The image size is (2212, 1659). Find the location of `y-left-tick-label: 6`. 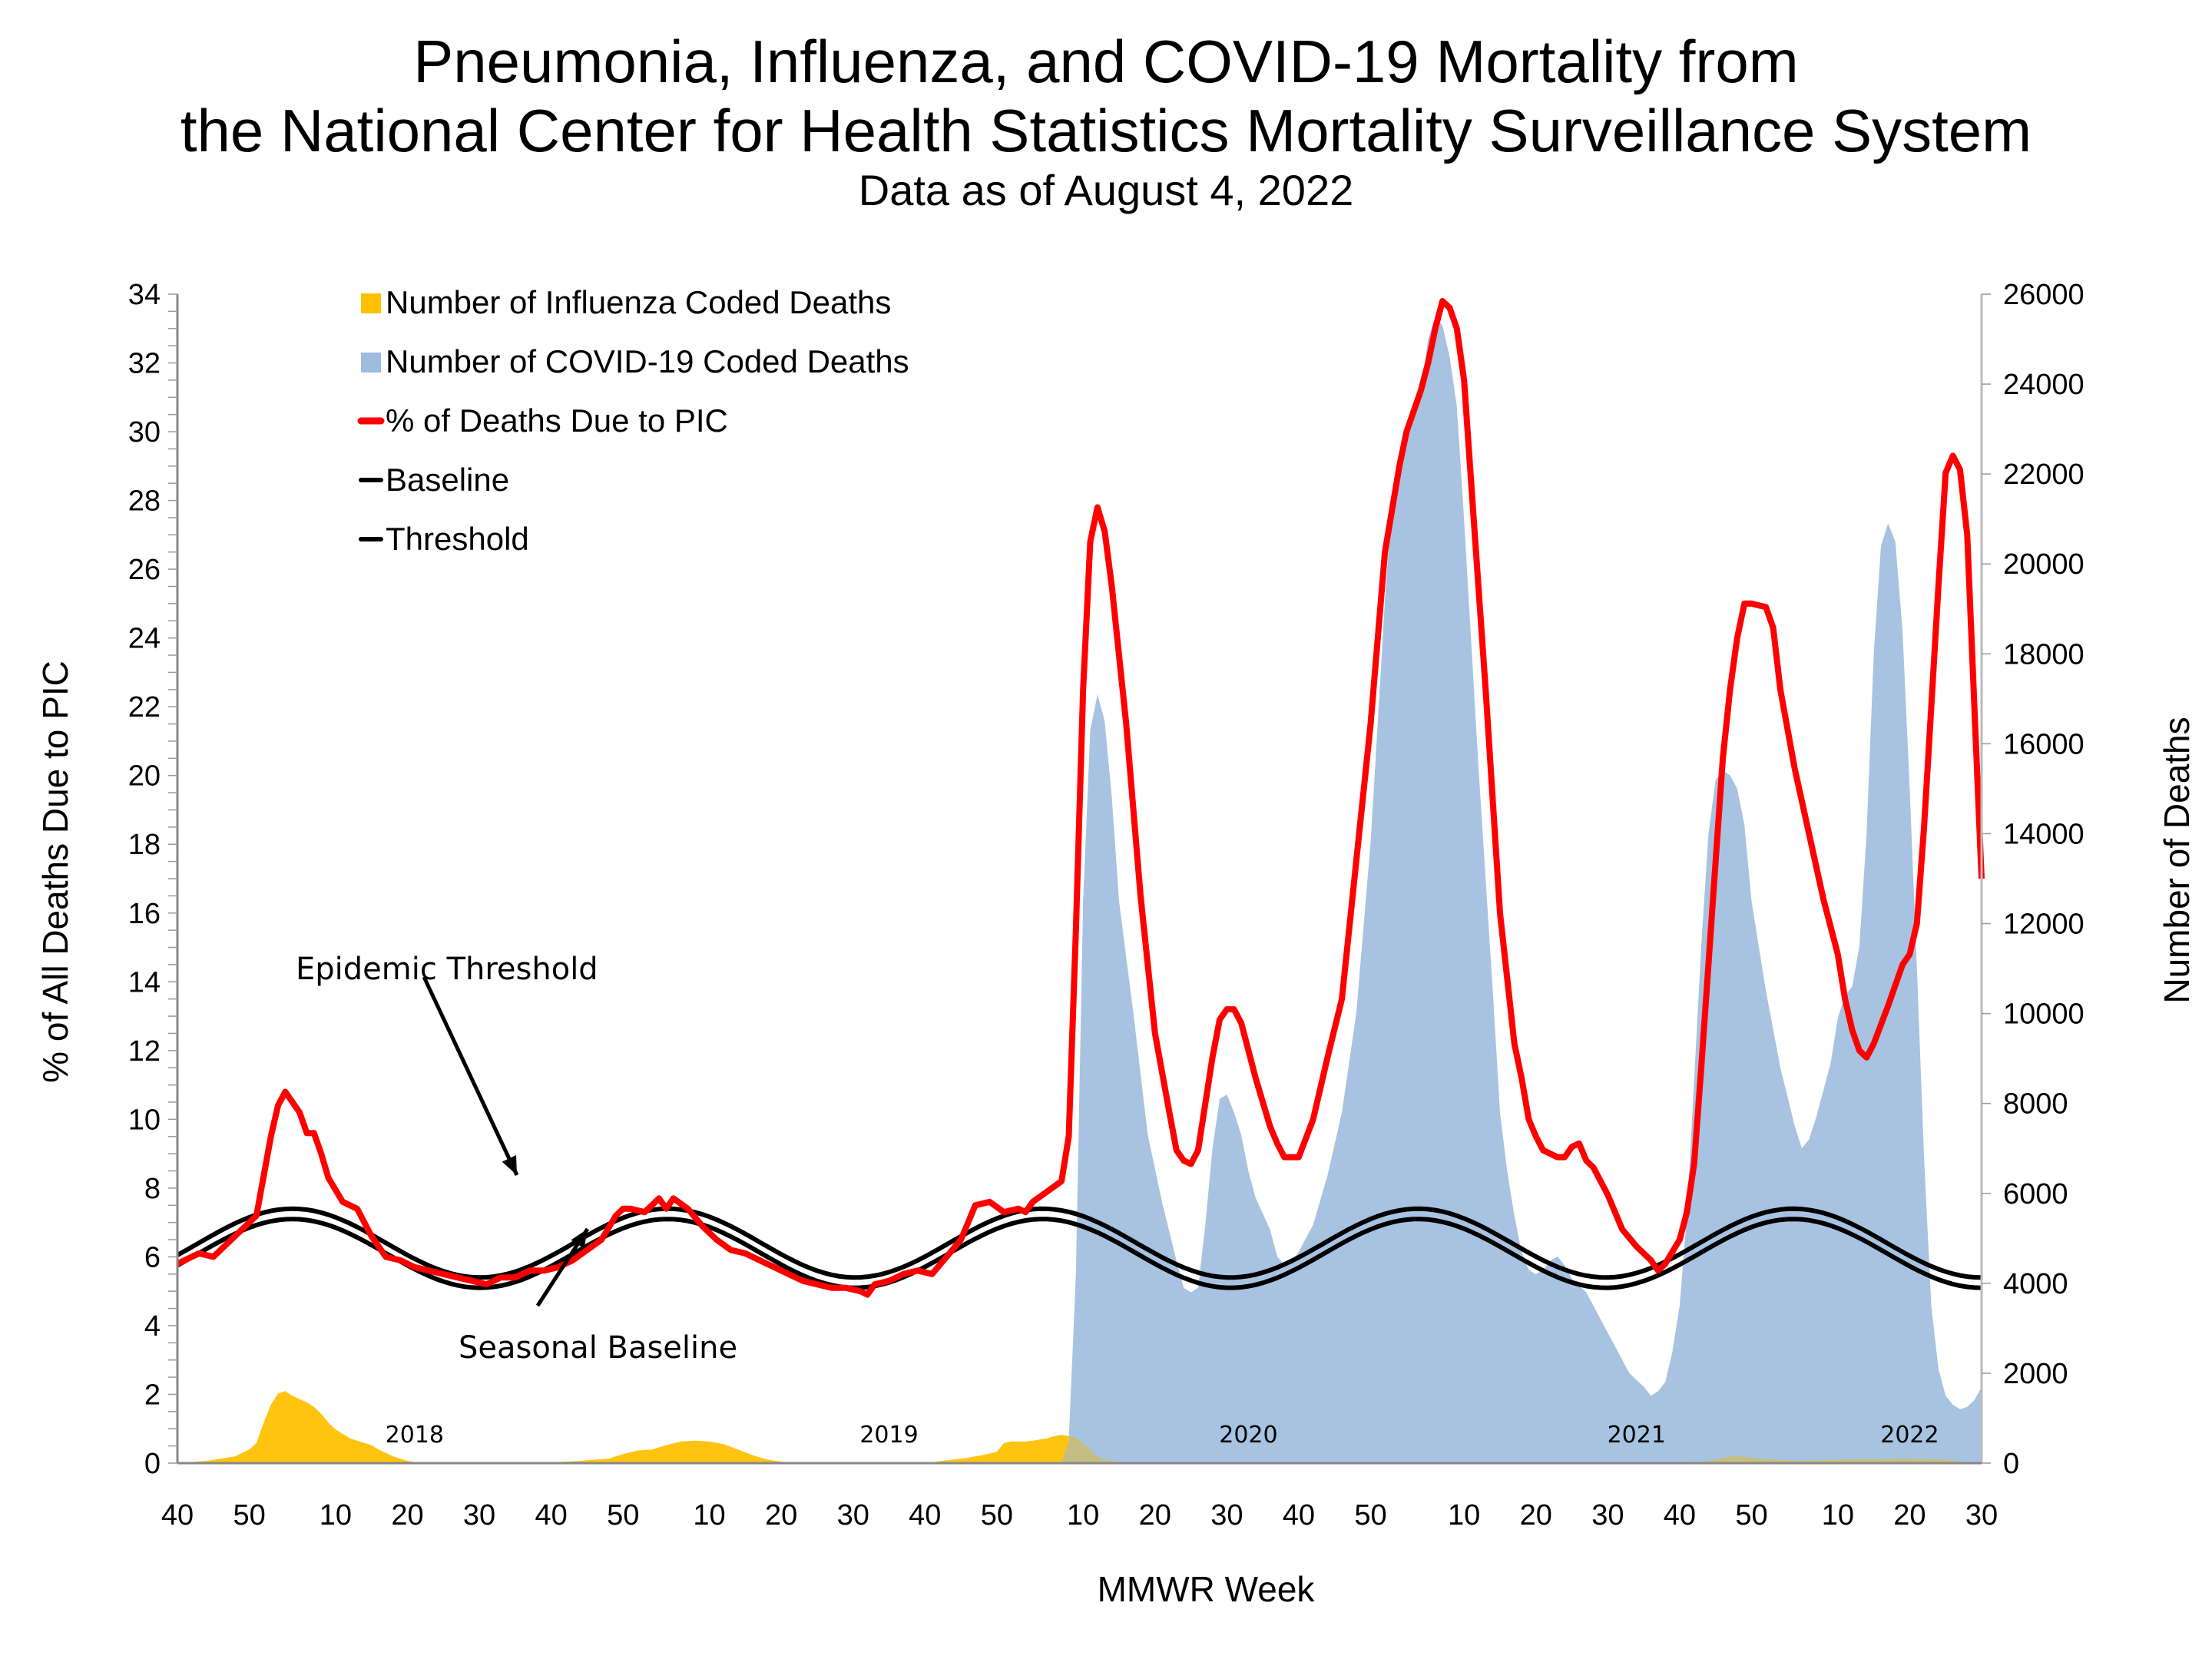

y-left-tick-label: 6 is located at coordinates (153, 1257).